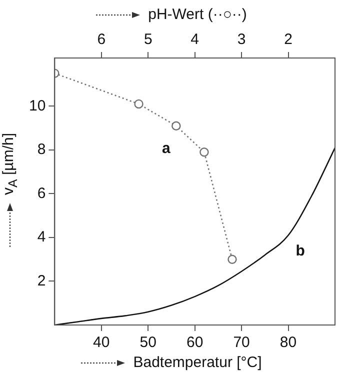 The height and width of the screenshot is (381, 343). What do you see at coordinates (37, 105) in the screenshot?
I see `y-tick-label: 10` at bounding box center [37, 105].